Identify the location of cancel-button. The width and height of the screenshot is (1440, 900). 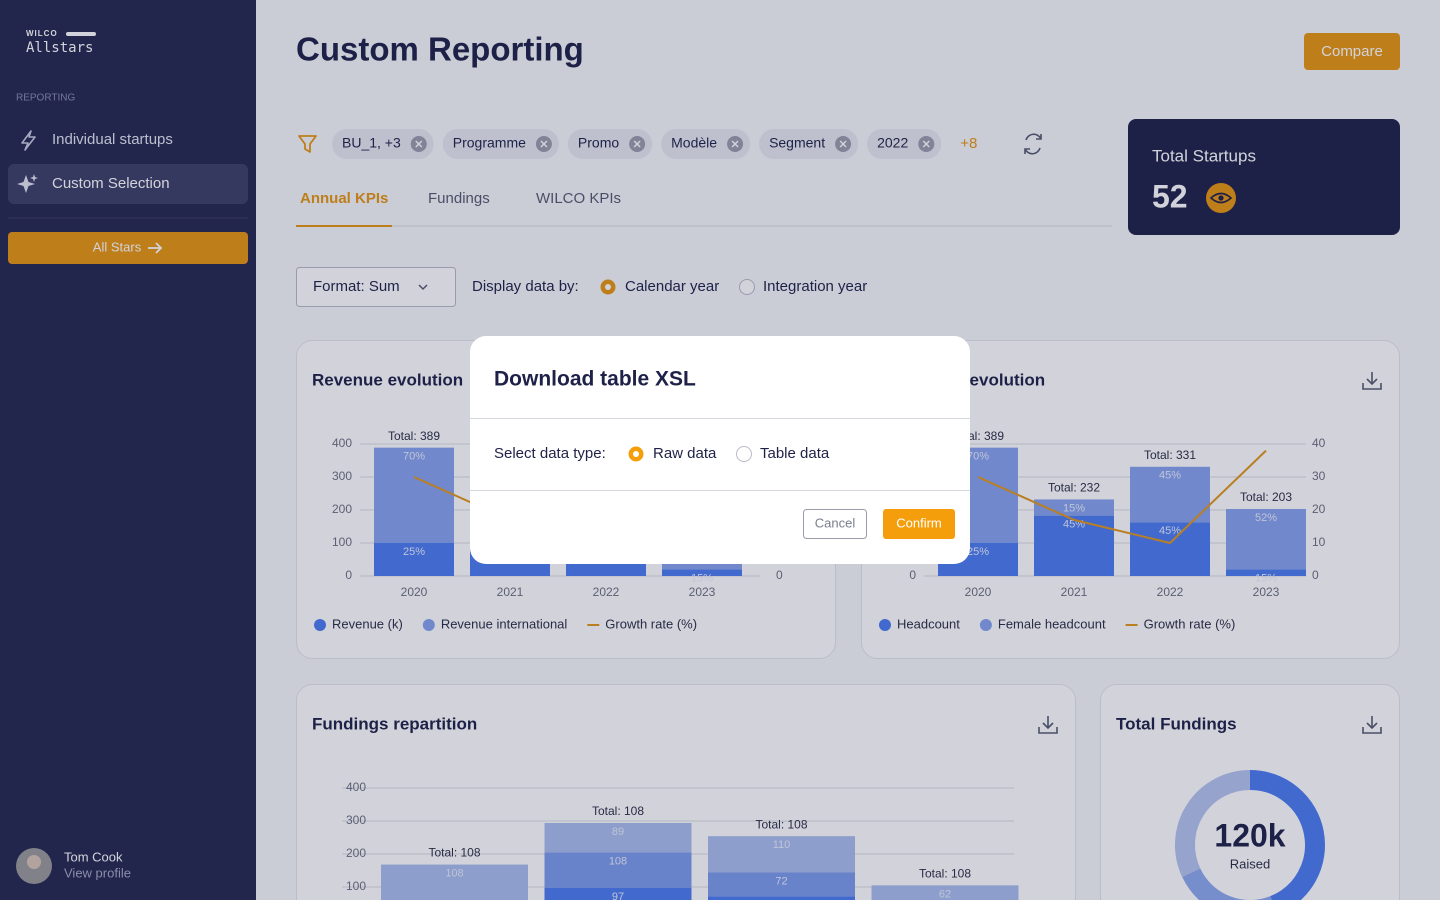
(835, 524).